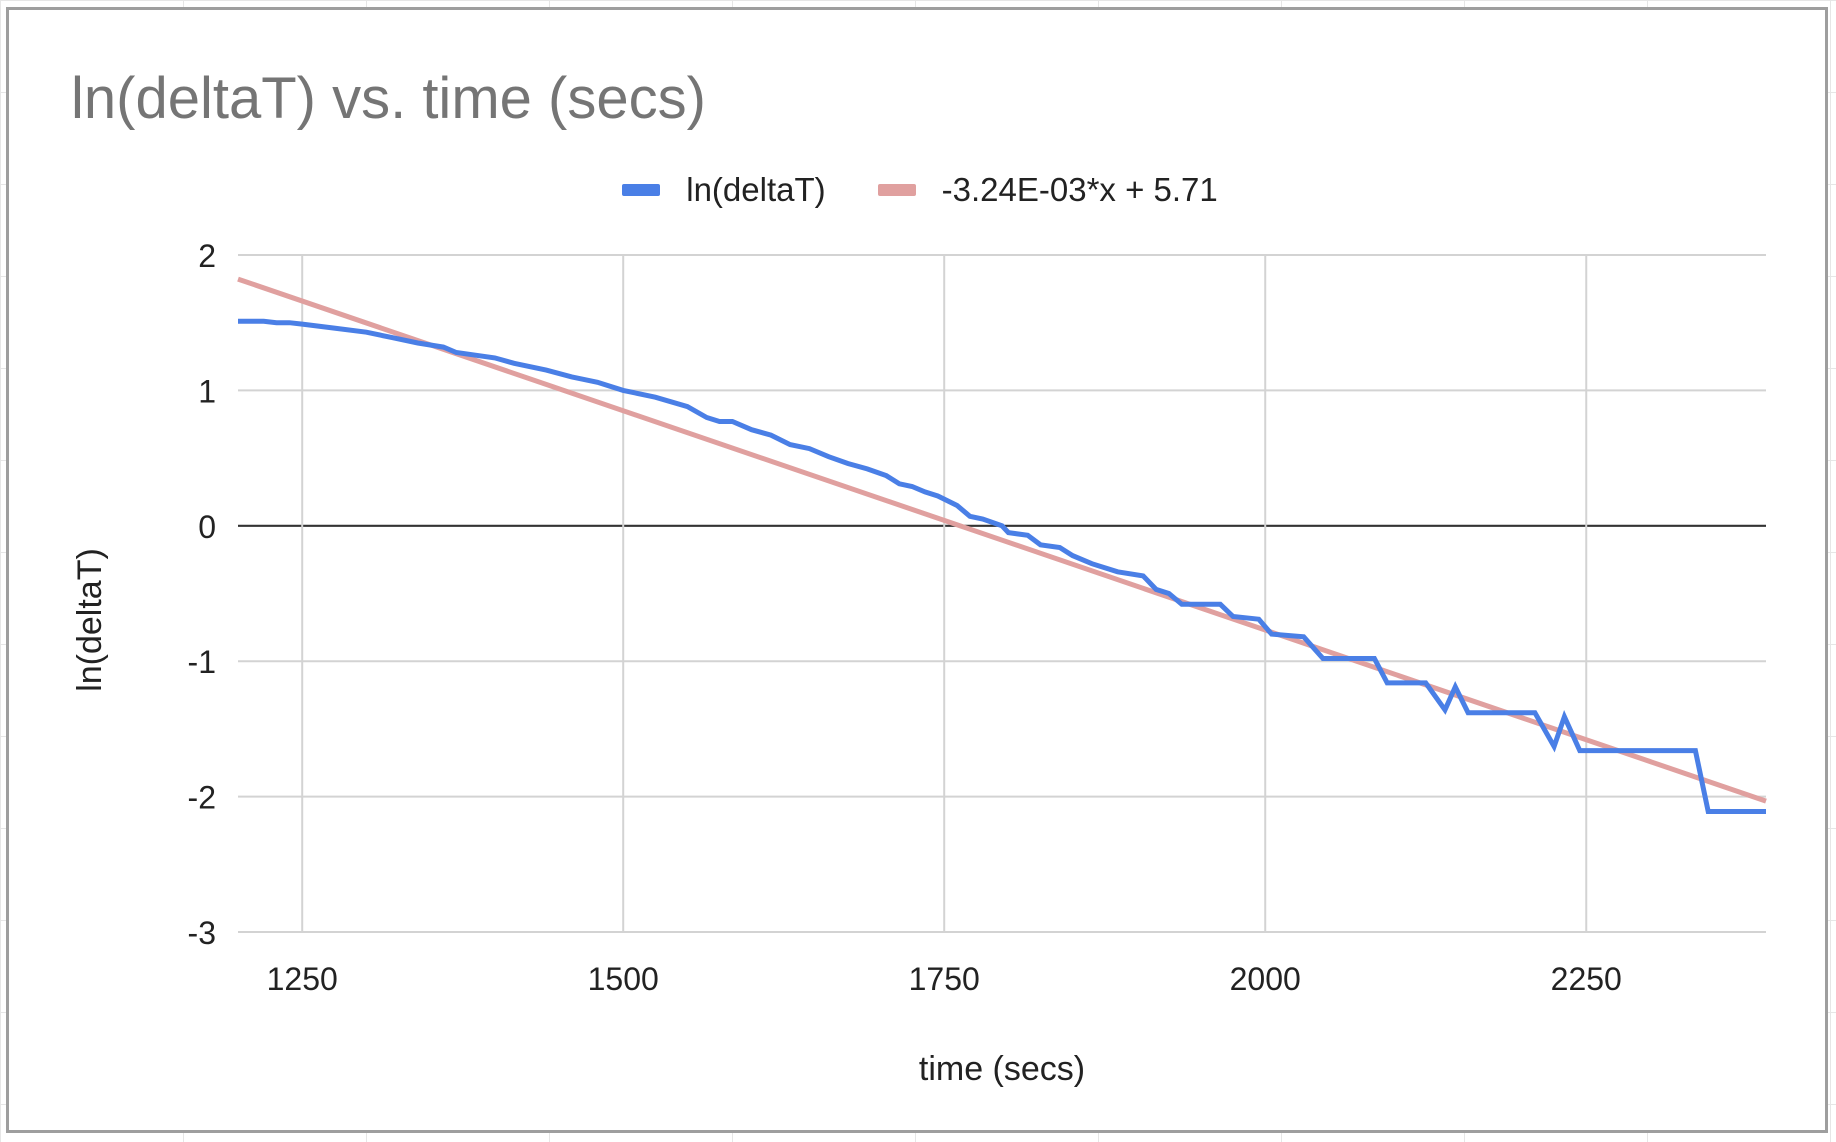 The width and height of the screenshot is (1836, 1142). What do you see at coordinates (756, 189) in the screenshot?
I see `legend-label-series: ln(deltaT)` at bounding box center [756, 189].